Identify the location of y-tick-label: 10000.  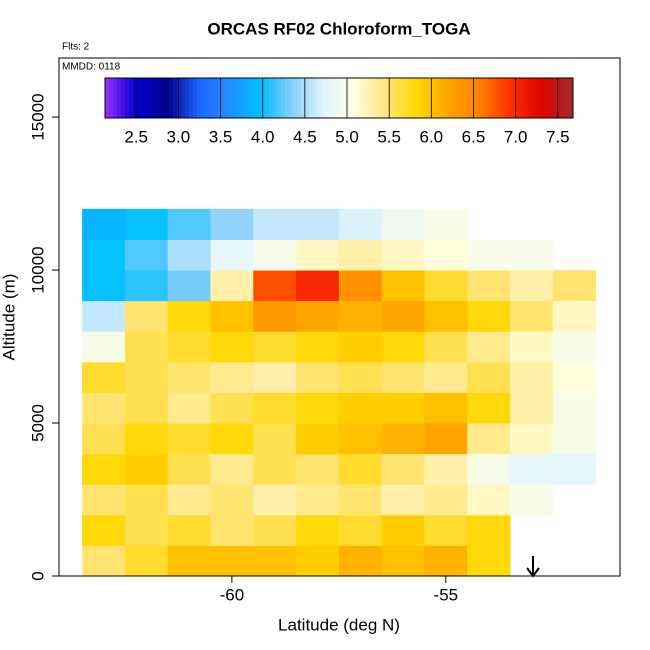
(37, 269).